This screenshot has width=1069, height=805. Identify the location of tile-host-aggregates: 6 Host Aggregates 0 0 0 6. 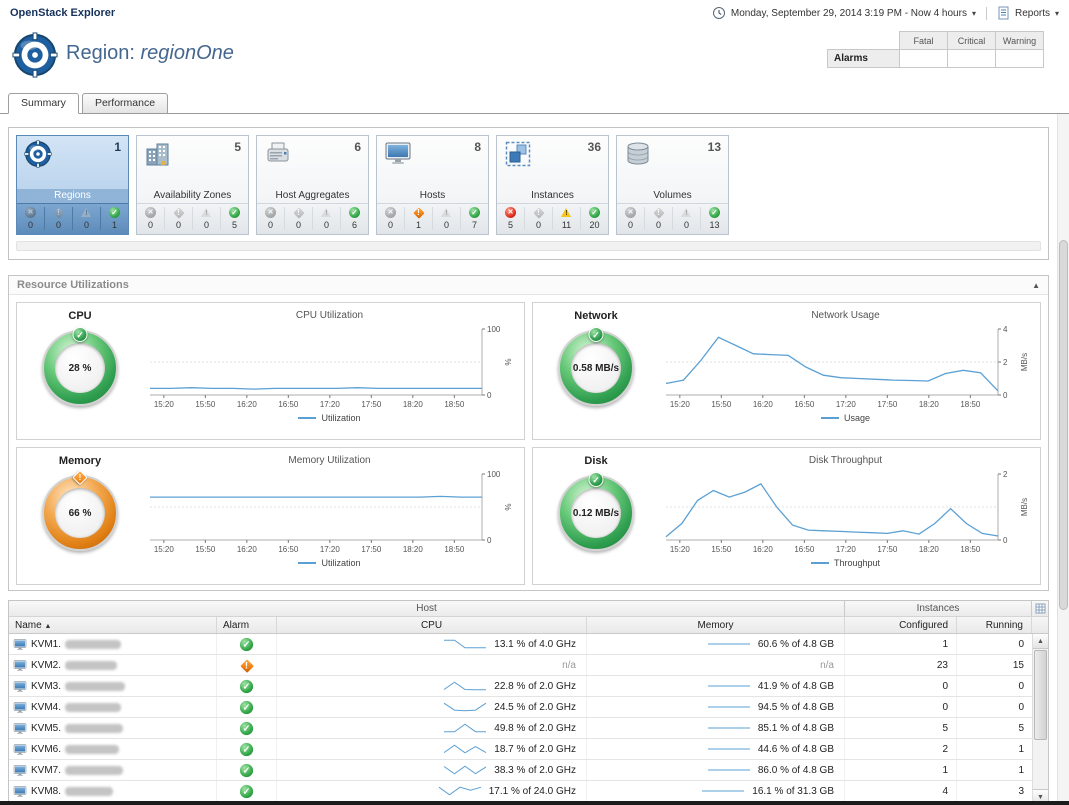
(312, 185).